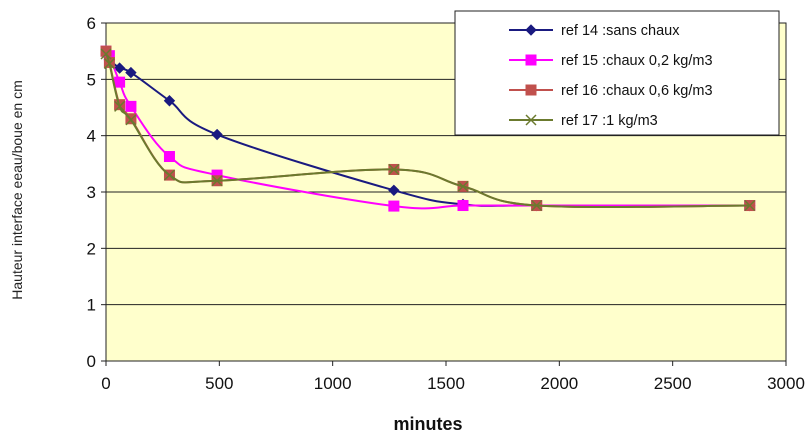 This screenshot has height=438, width=812. Describe the element at coordinates (91, 136) in the screenshot. I see `y-tick-label: 4` at that location.